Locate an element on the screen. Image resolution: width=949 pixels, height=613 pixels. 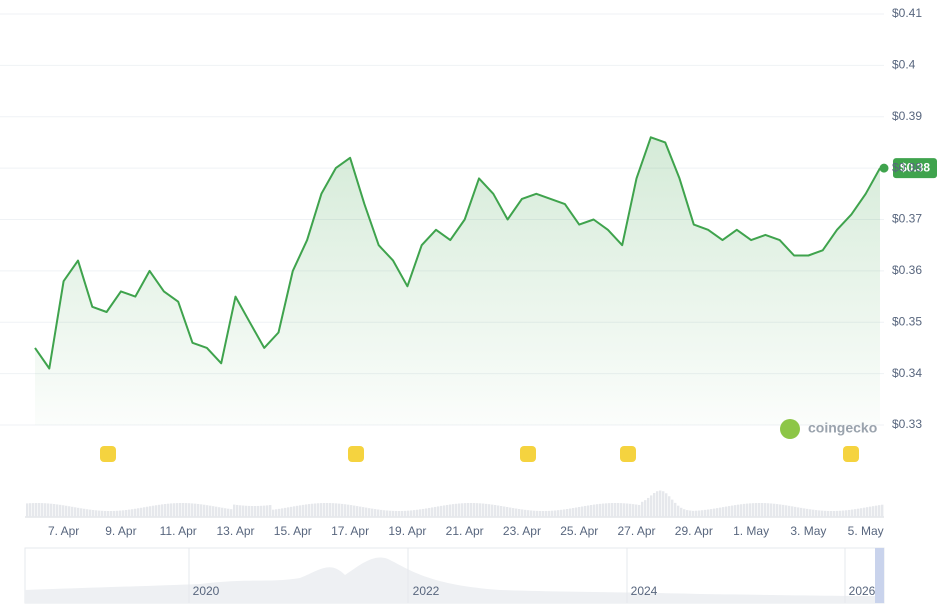
x-tick-label: 7. Apr is located at coordinates (63, 531).